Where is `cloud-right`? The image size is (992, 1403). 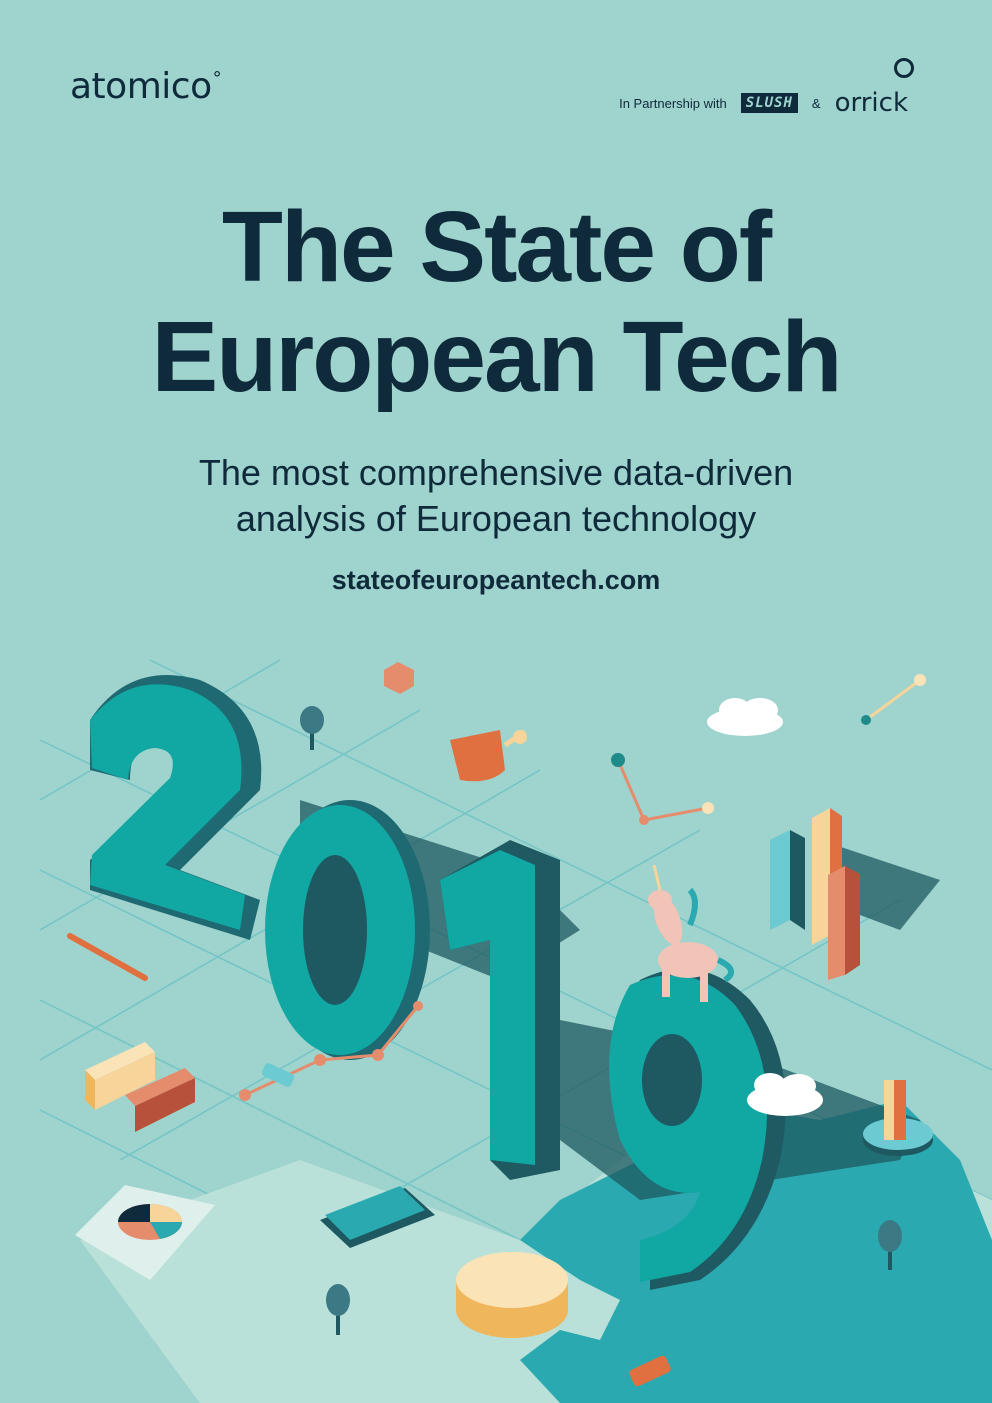
cloud-right is located at coordinates (785, 1094).